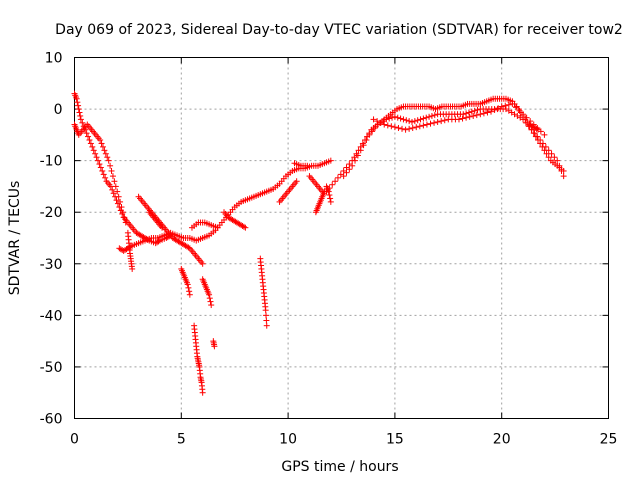 The height and width of the screenshot is (480, 640). I want to click on x-tick-label: 25, so click(609, 440).